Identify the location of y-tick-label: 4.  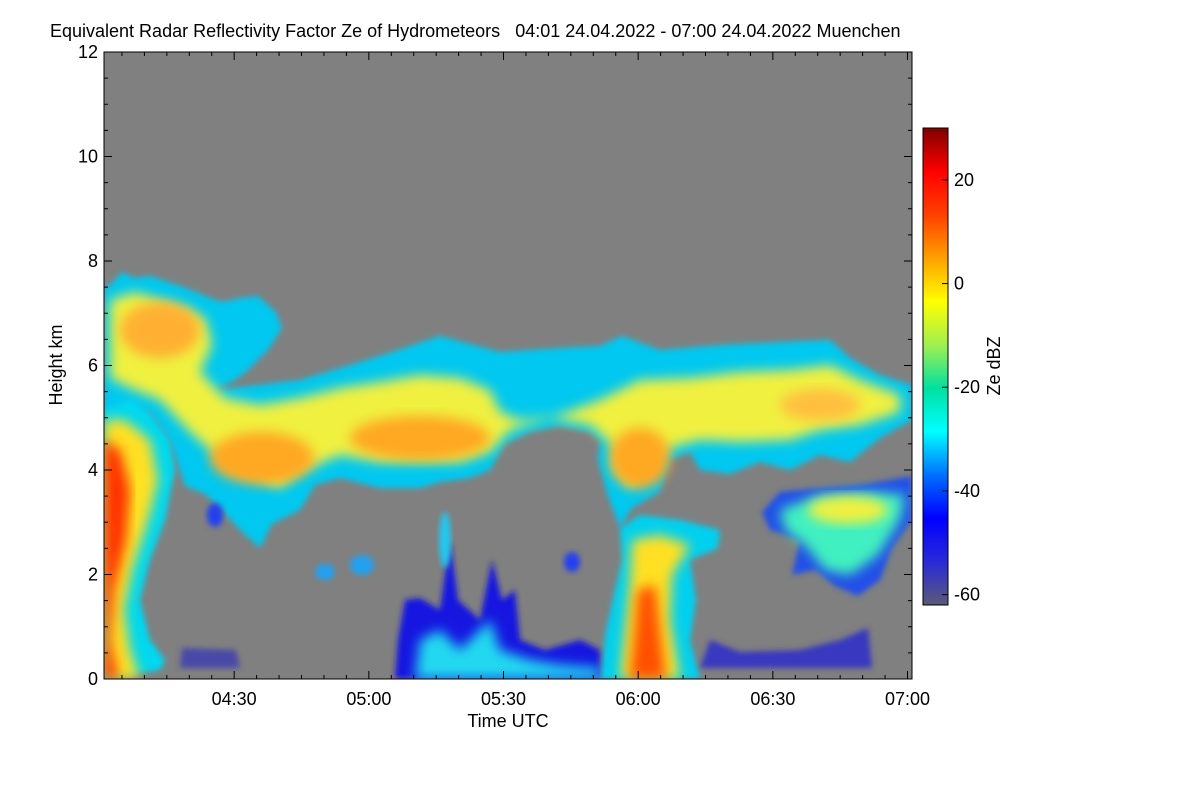
(93, 470).